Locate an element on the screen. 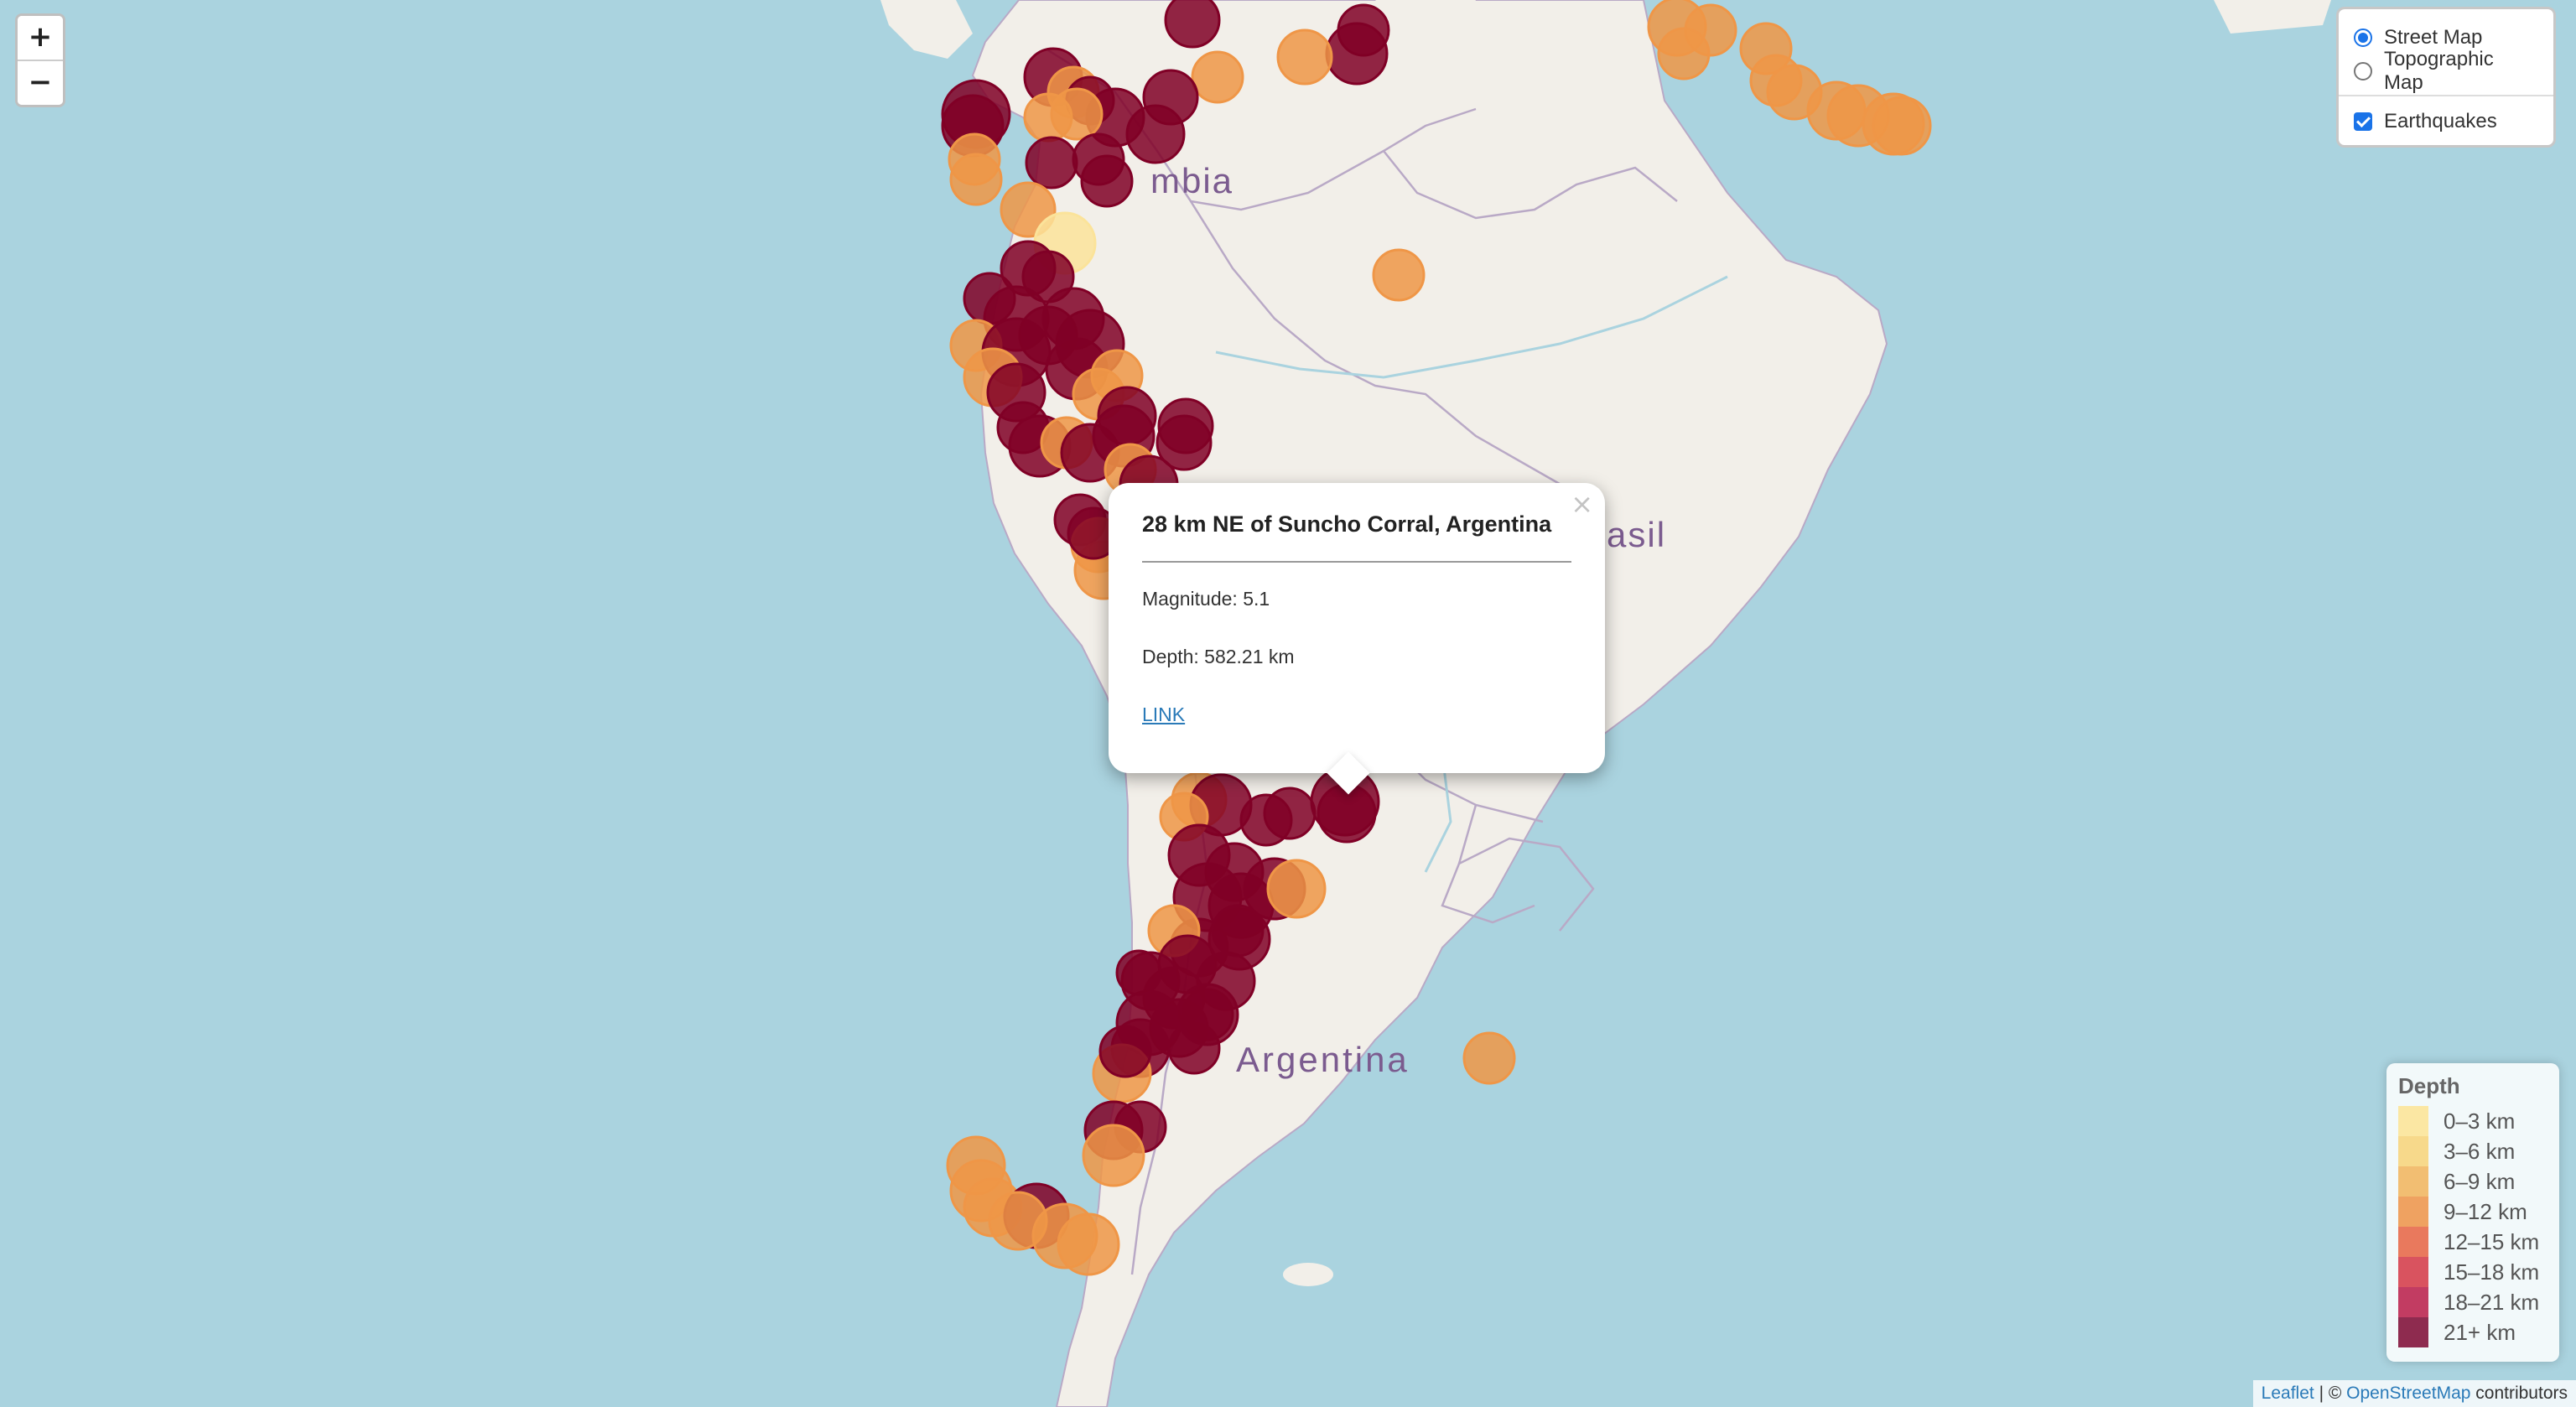  map-label-colombia: mbia is located at coordinates (1191, 180).